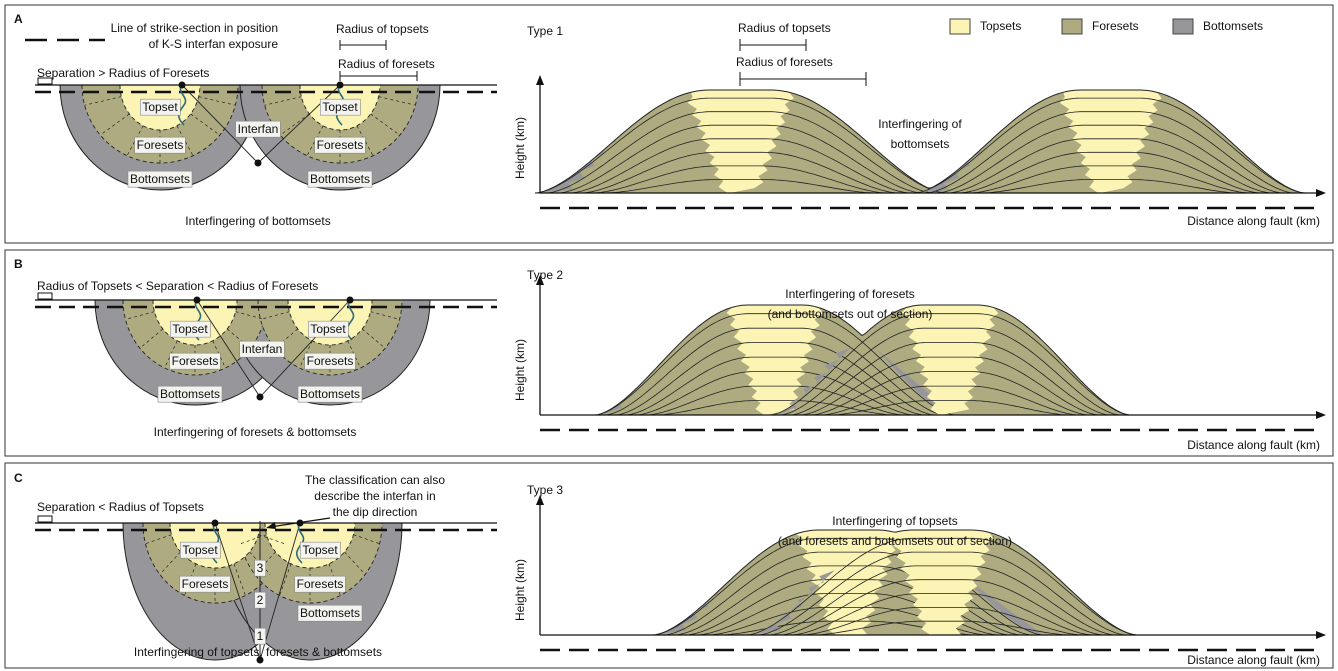 The image size is (1338, 671). What do you see at coordinates (375, 512) in the screenshot?
I see `label: the dip direction` at bounding box center [375, 512].